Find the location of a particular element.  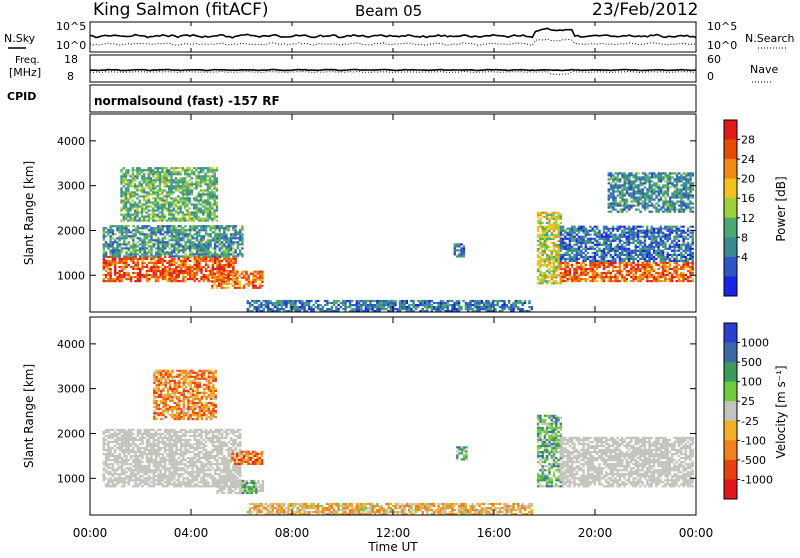

nave-trace is located at coordinates (393, 73).